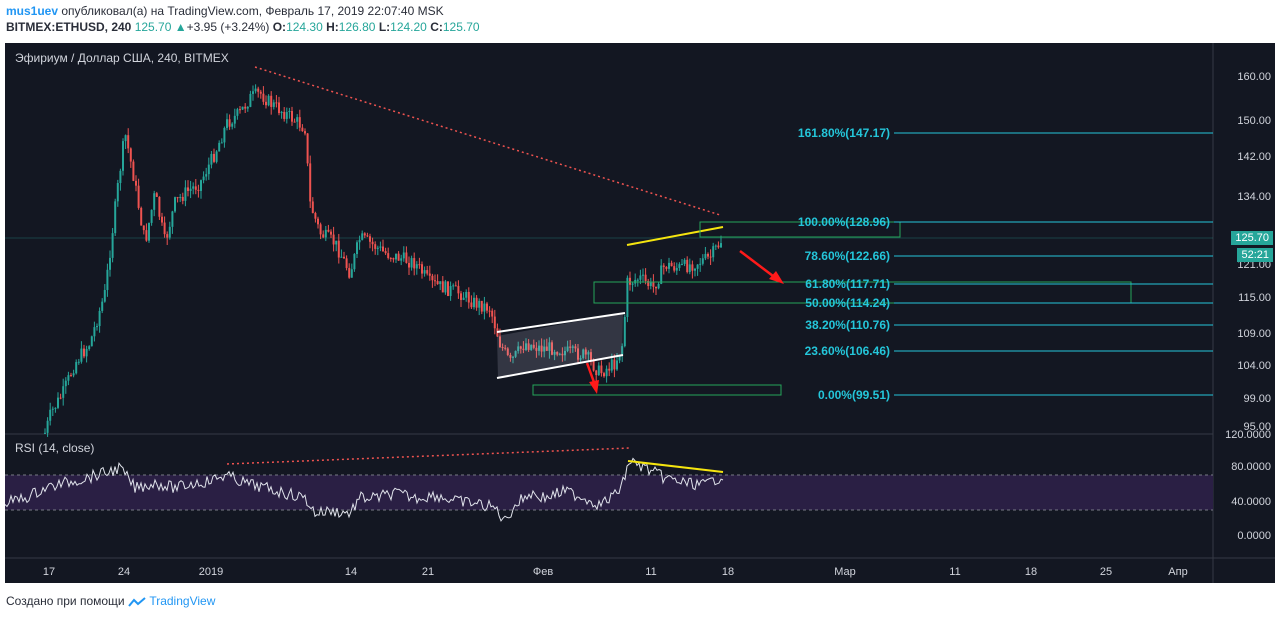 The image size is (1280, 618). Describe the element at coordinates (1178, 572) in the screenshot. I see `time-axis-label: Апр` at that location.